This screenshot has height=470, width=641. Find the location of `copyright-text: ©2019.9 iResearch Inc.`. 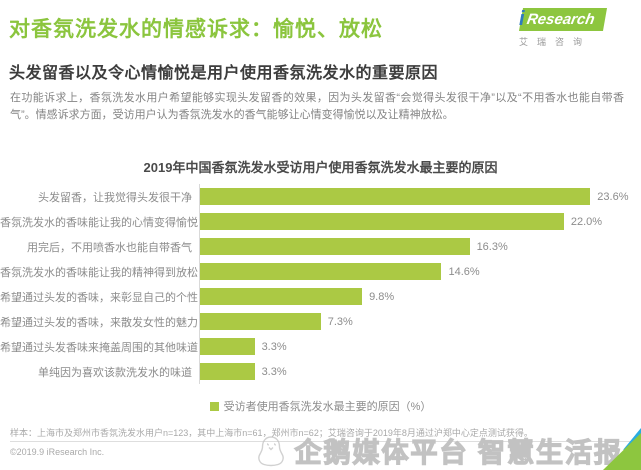

copyright-text: ©2019.9 iResearch Inc. is located at coordinates (57, 452).